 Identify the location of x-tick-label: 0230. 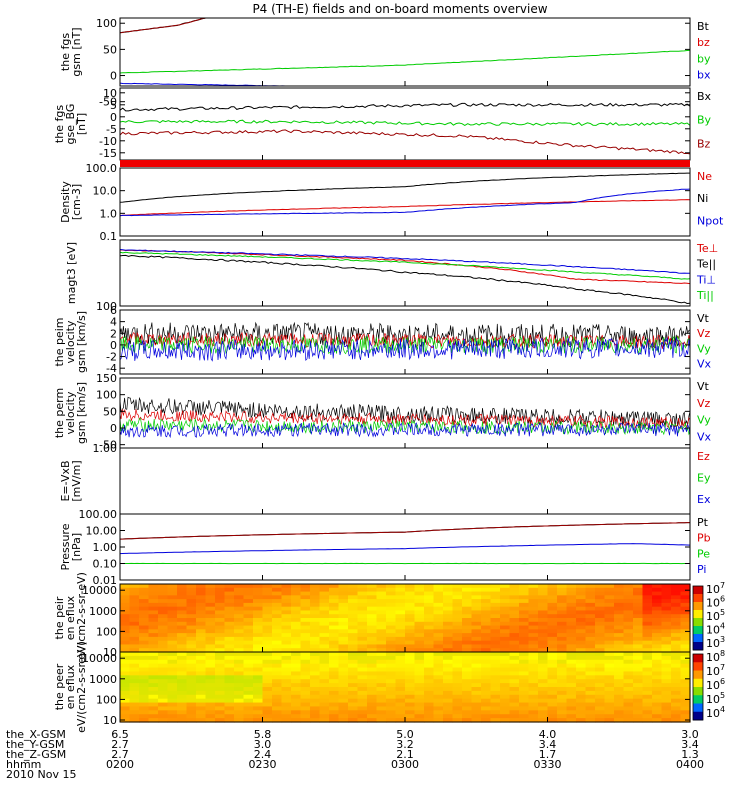
(263, 764).